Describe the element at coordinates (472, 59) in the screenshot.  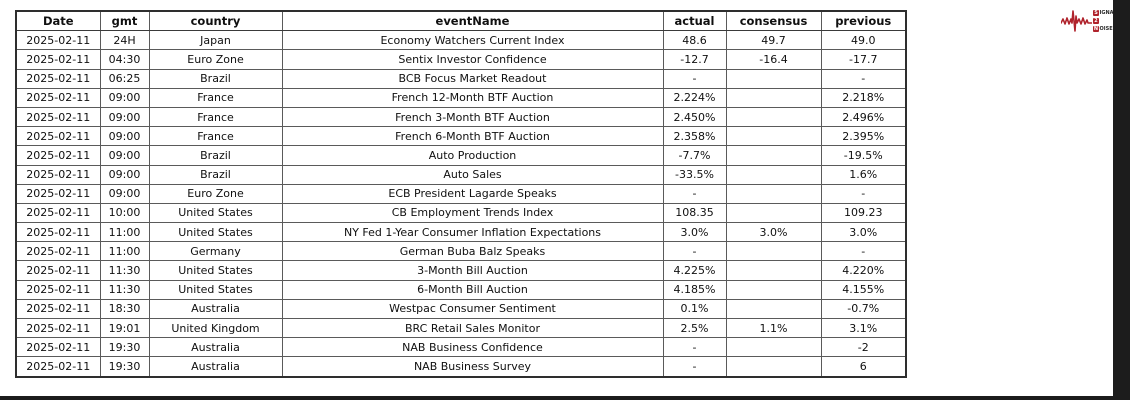
I see `table-cell: Sentix Investor Confidence` at that location.